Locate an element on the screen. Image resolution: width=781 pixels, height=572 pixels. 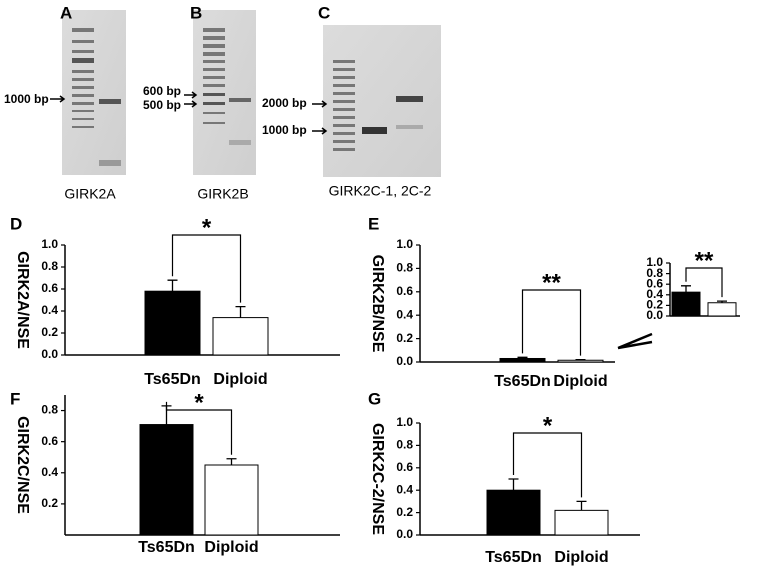
y-axis-label: GIRK2A/NSE is located at coordinates (22, 300).